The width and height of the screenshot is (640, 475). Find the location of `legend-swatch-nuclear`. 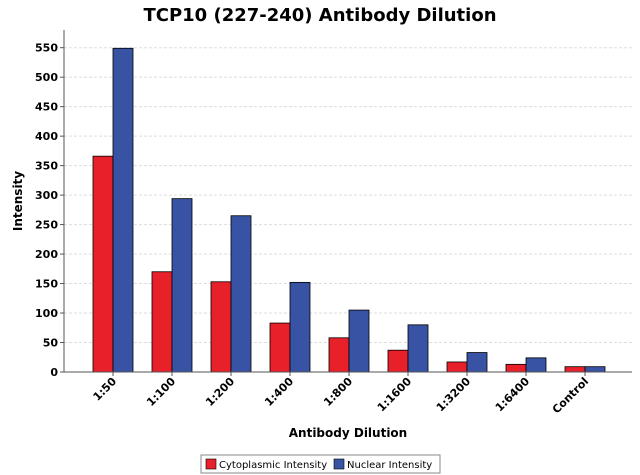

legend-swatch-nuclear is located at coordinates (339, 464).